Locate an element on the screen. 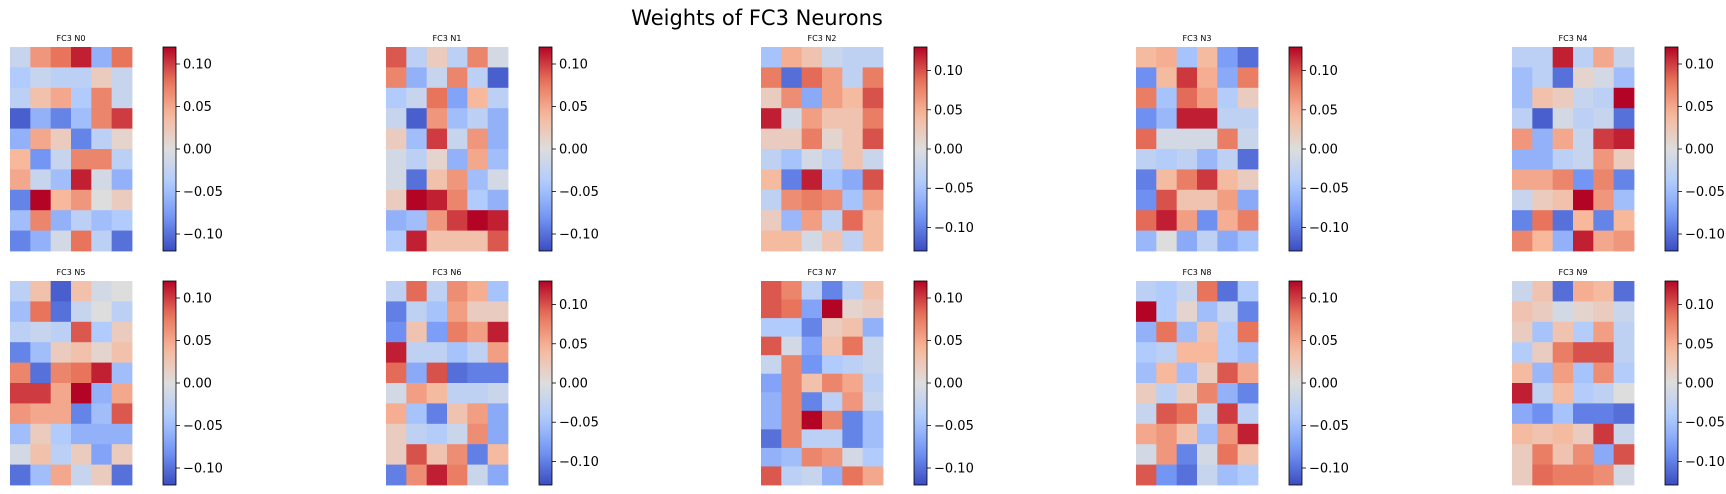 This screenshot has height=494, width=1726. heatmap-panel: FC3 N1 0.10 0.05 0.00 −0.05 −0.10 is located at coordinates (492, 143).